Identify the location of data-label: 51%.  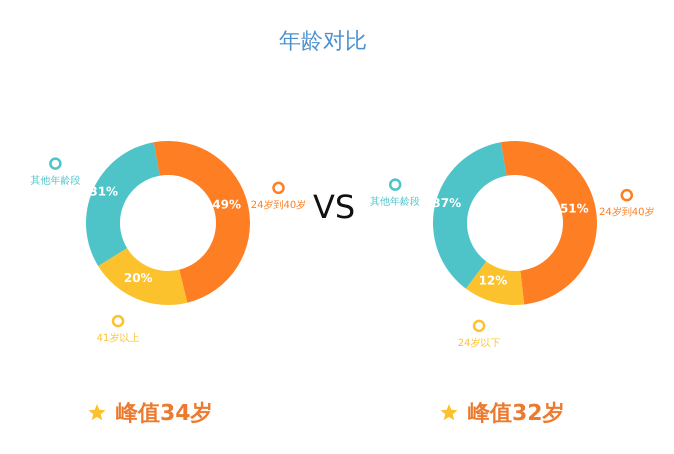
(574, 209).